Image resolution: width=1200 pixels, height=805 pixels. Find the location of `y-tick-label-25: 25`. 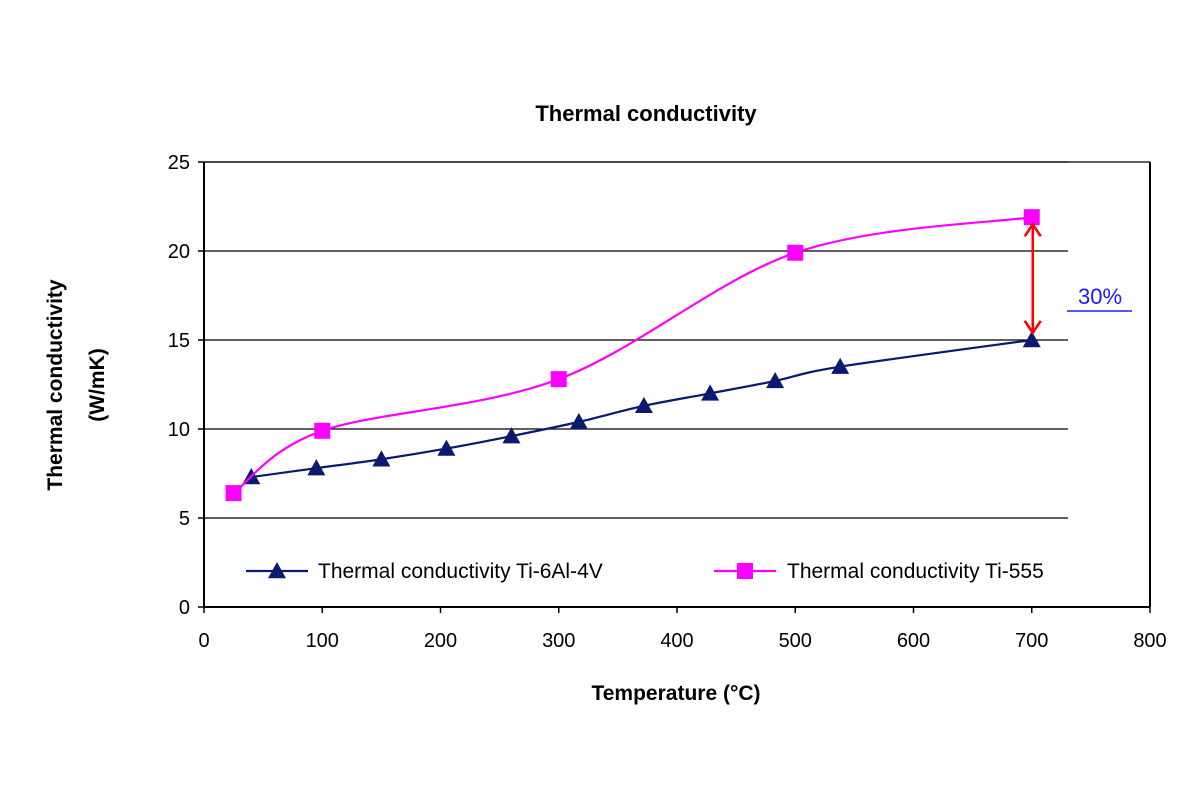

y-tick-label-25: 25 is located at coordinates (179, 163).